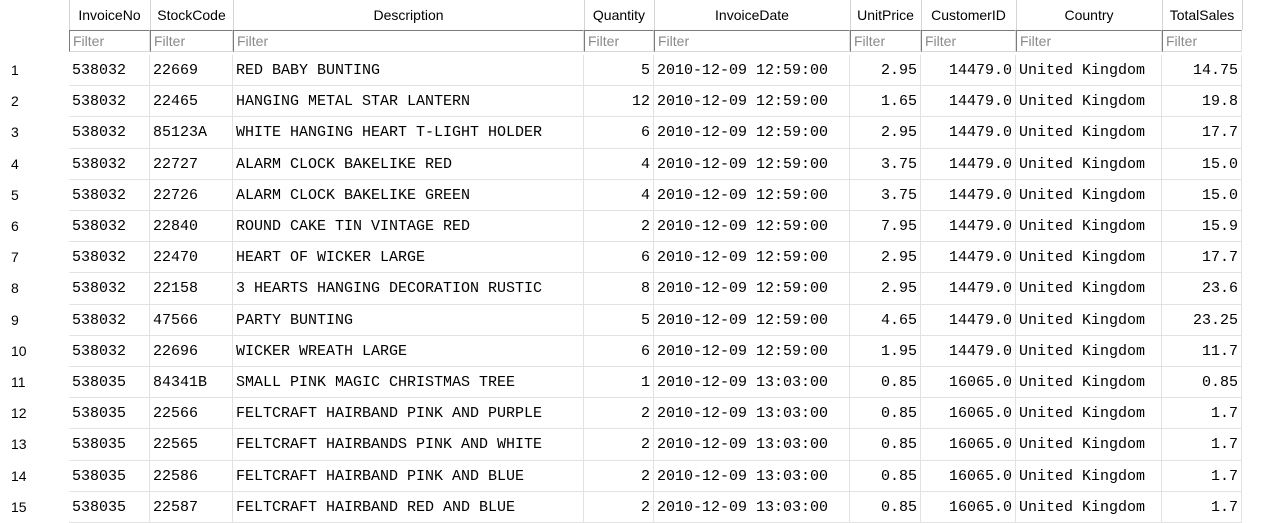 The image size is (1277, 523). Describe the element at coordinates (191, 15) in the screenshot. I see `column-header-stock-code: StockCode` at that location.